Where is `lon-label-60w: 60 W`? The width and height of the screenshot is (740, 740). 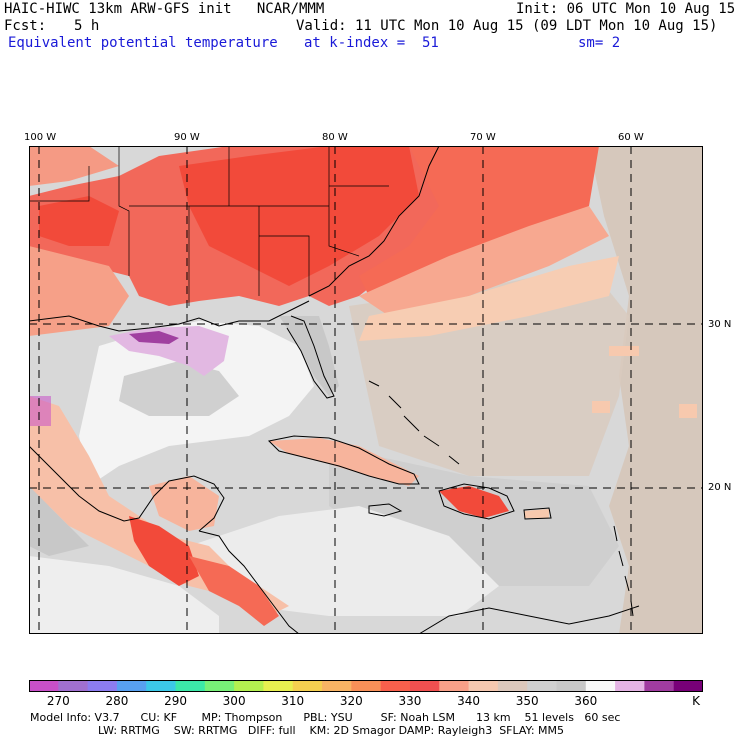 lon-label-60w: 60 W is located at coordinates (631, 137).